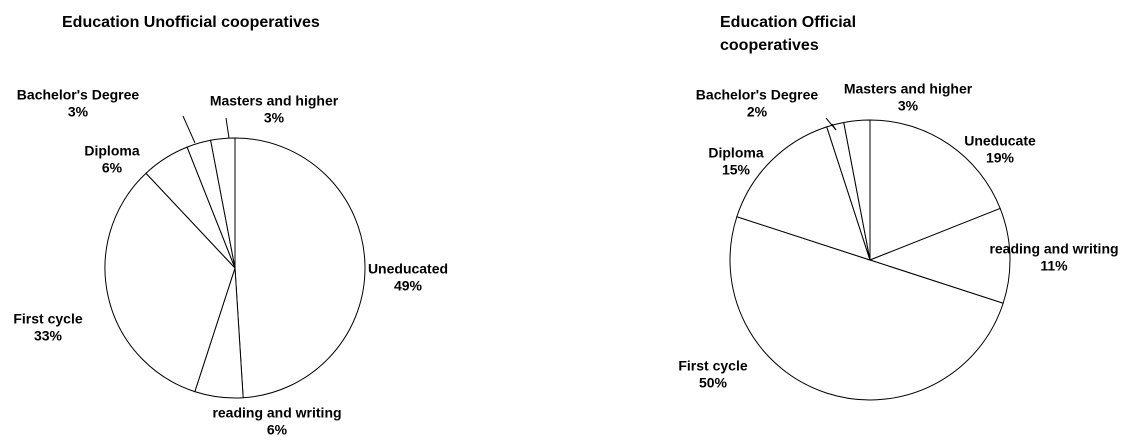 The height and width of the screenshot is (443, 1125). Describe the element at coordinates (48, 336) in the screenshot. I see `slice-value-label: 33%` at that location.